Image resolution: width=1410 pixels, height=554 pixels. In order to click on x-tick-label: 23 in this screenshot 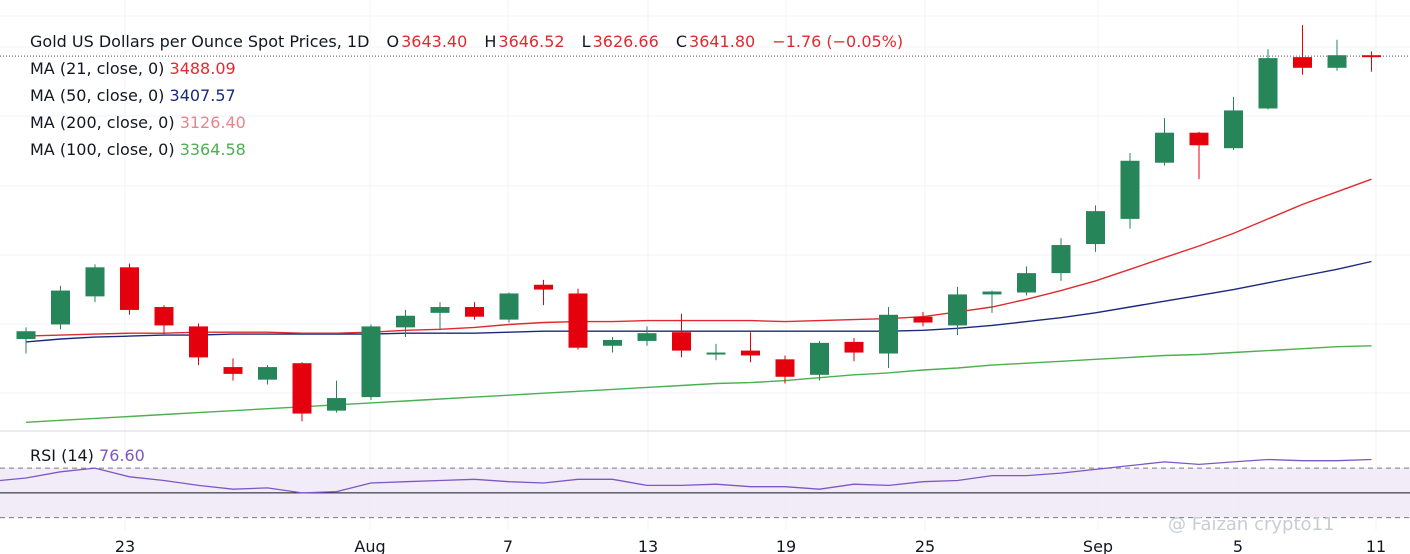, I will do `click(125, 545)`.